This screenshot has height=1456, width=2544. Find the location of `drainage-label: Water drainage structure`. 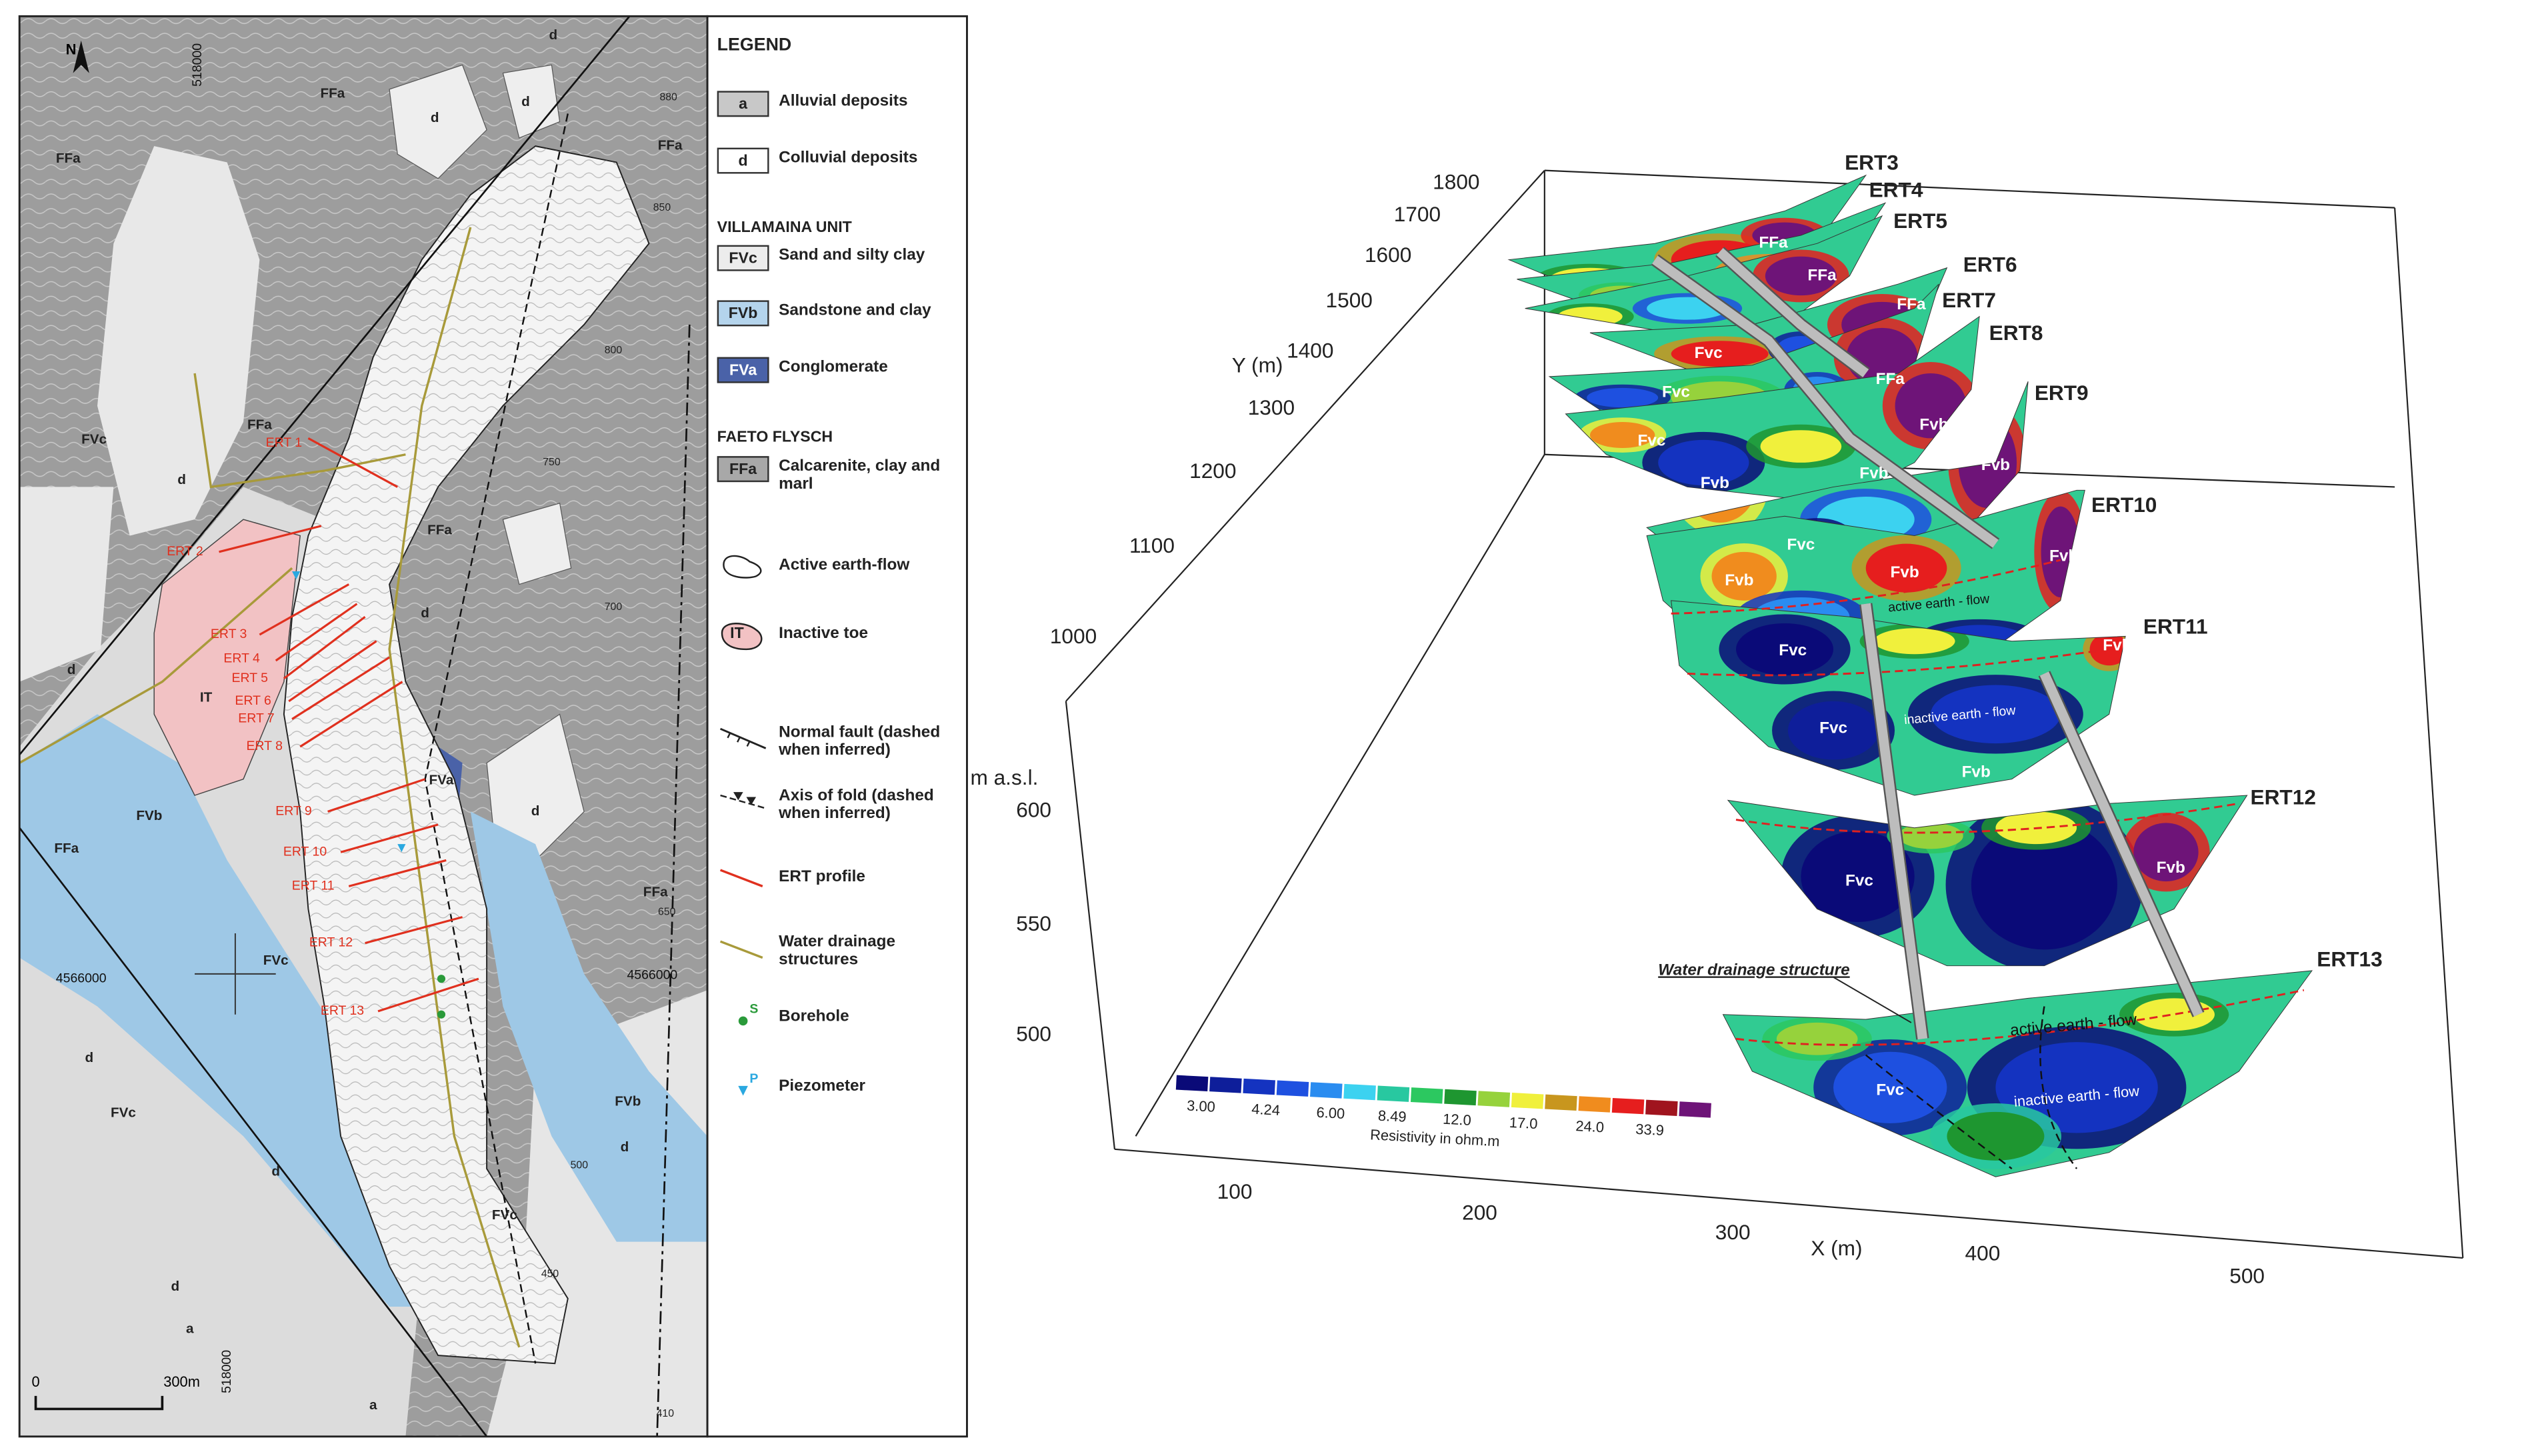

drainage-label: Water drainage structure is located at coordinates (1753, 970).